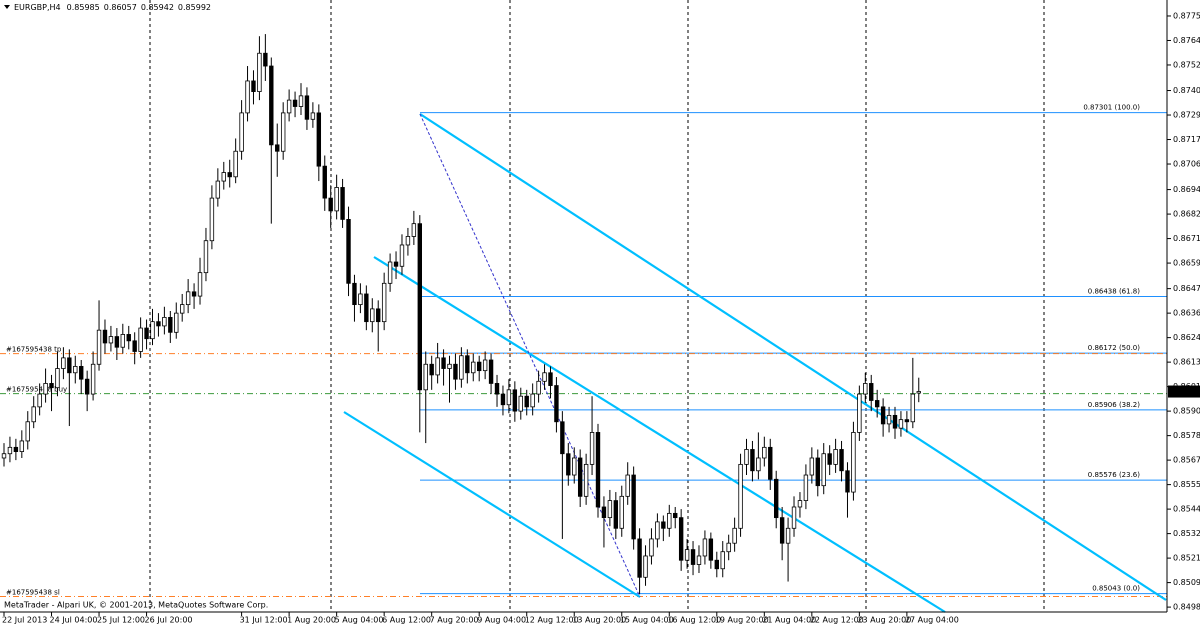 This screenshot has height=626, width=1200. Describe the element at coordinates (1186, 582) in the screenshot. I see `y-tick-label: 0.85095` at that location.